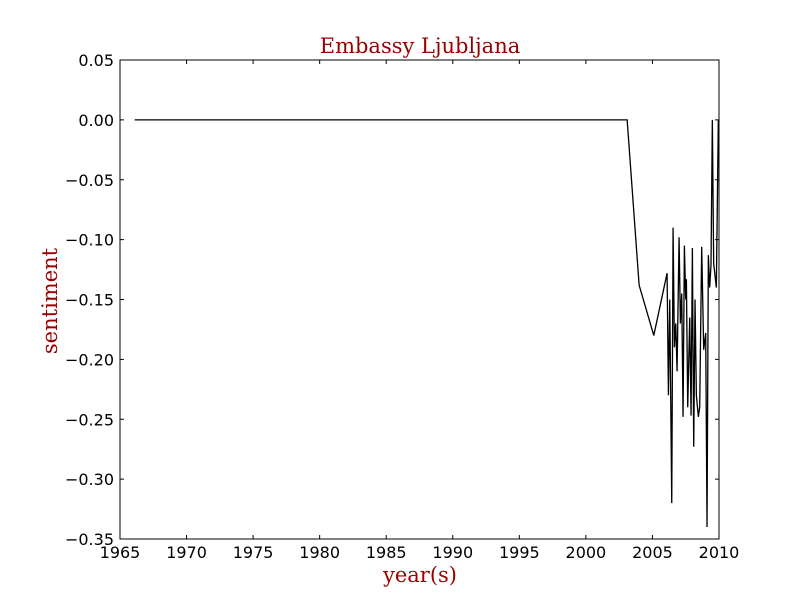 This screenshot has height=600, width=800. Describe the element at coordinates (89, 479) in the screenshot. I see `y-tick-label: −0.30` at that location.